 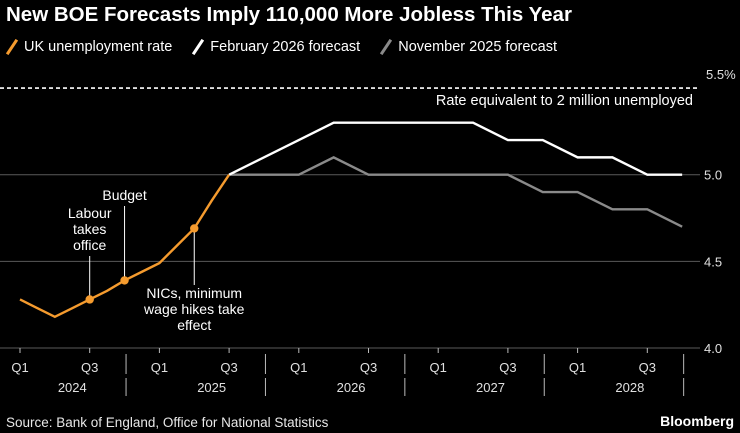 What do you see at coordinates (89, 229) in the screenshot?
I see `annotation-label: takes` at bounding box center [89, 229].